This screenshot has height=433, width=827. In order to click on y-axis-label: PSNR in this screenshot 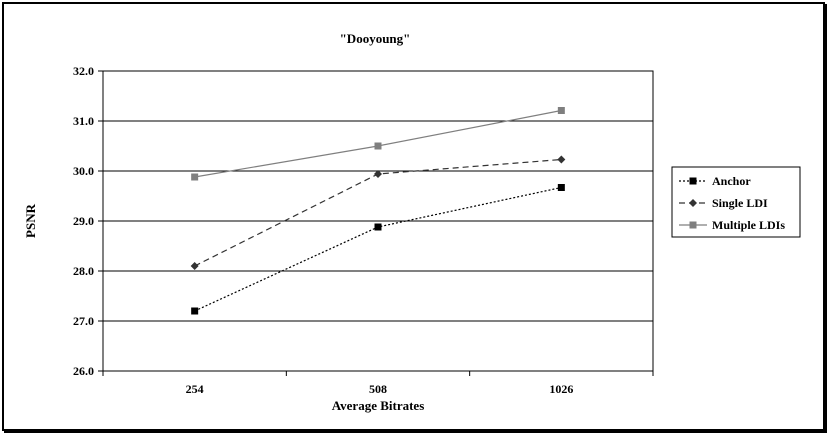, I will do `click(30, 220)`.